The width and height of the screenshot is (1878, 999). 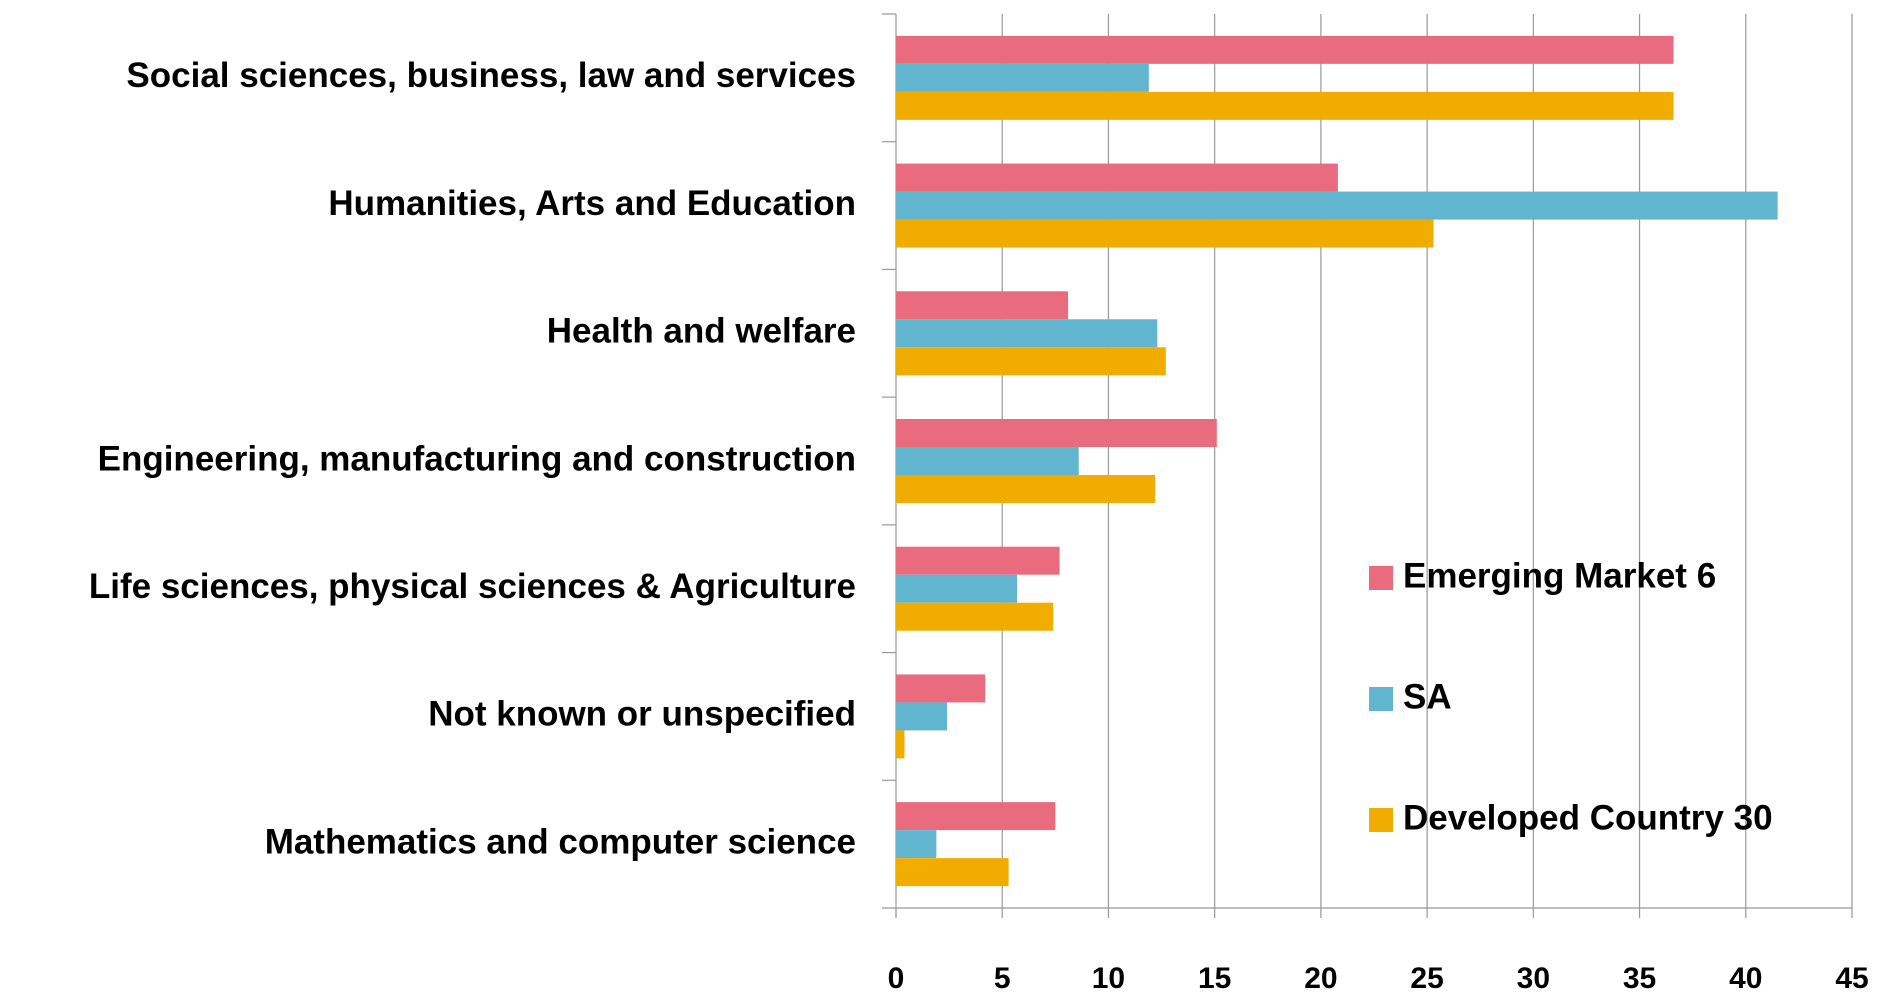 I want to click on x-tick-label: 15, so click(x=1214, y=978).